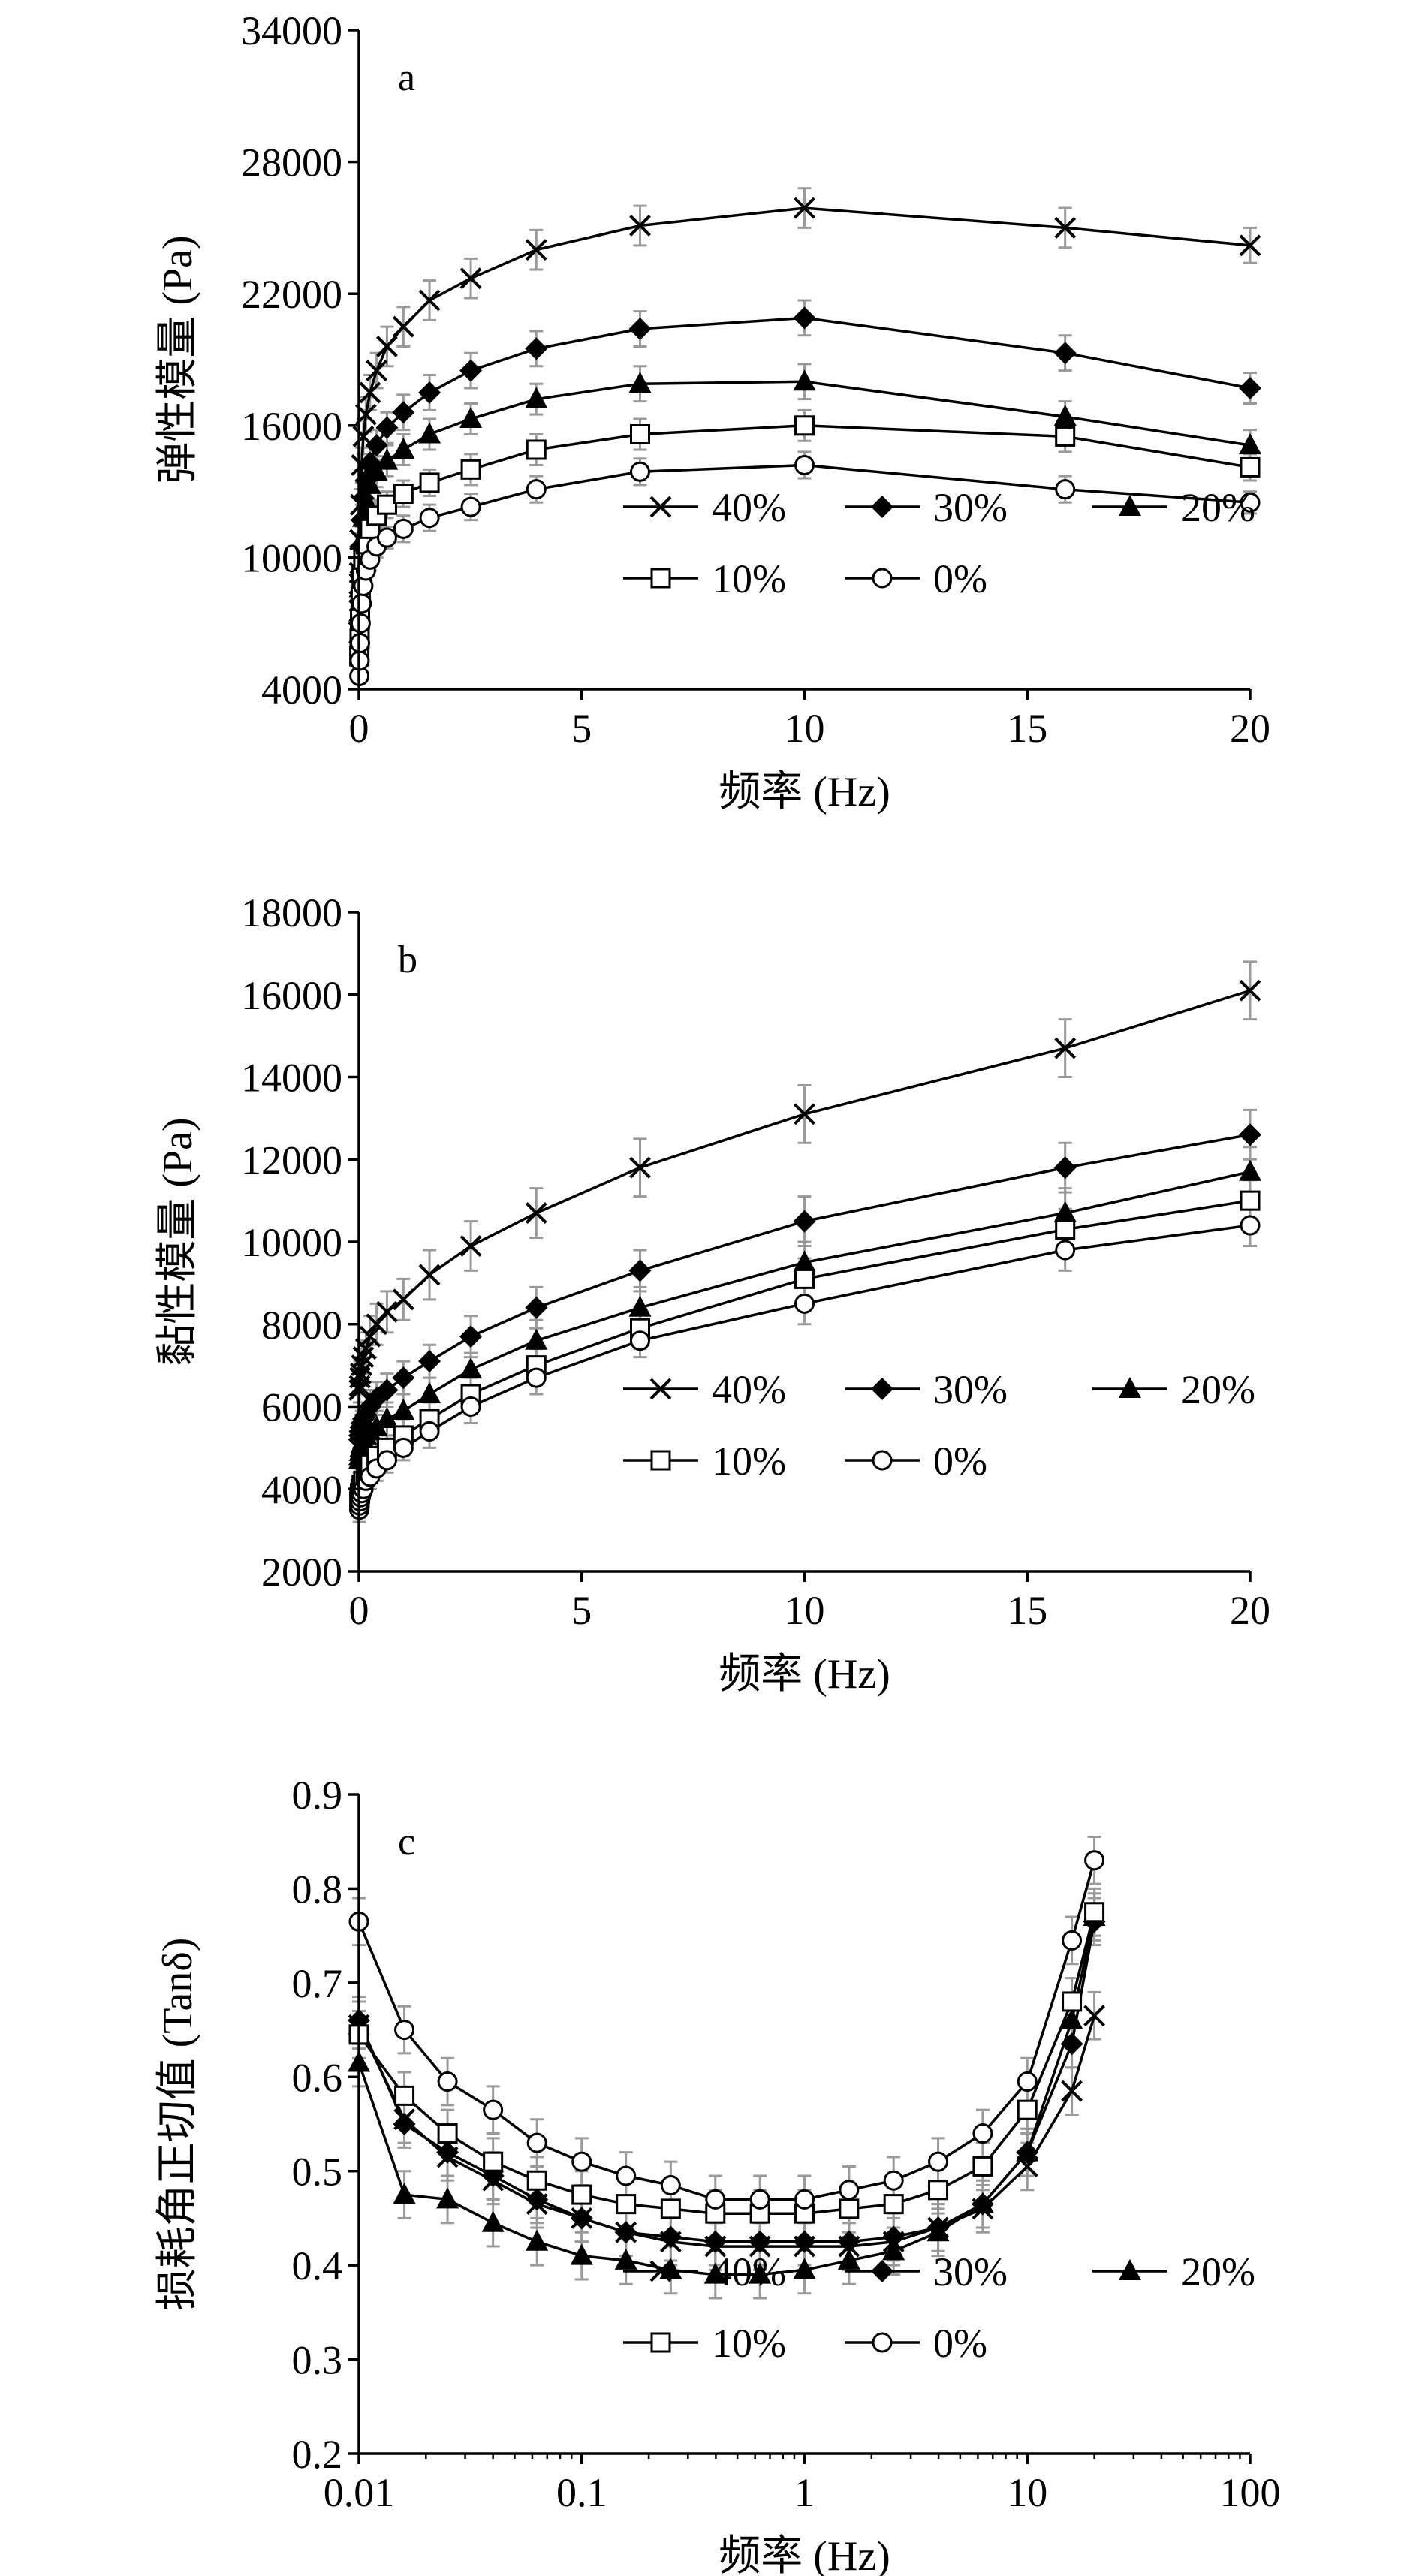 Image resolution: width=1419 pixels, height=2576 pixels. Describe the element at coordinates (406, 77) in the screenshot. I see `panel-letter: a` at that location.